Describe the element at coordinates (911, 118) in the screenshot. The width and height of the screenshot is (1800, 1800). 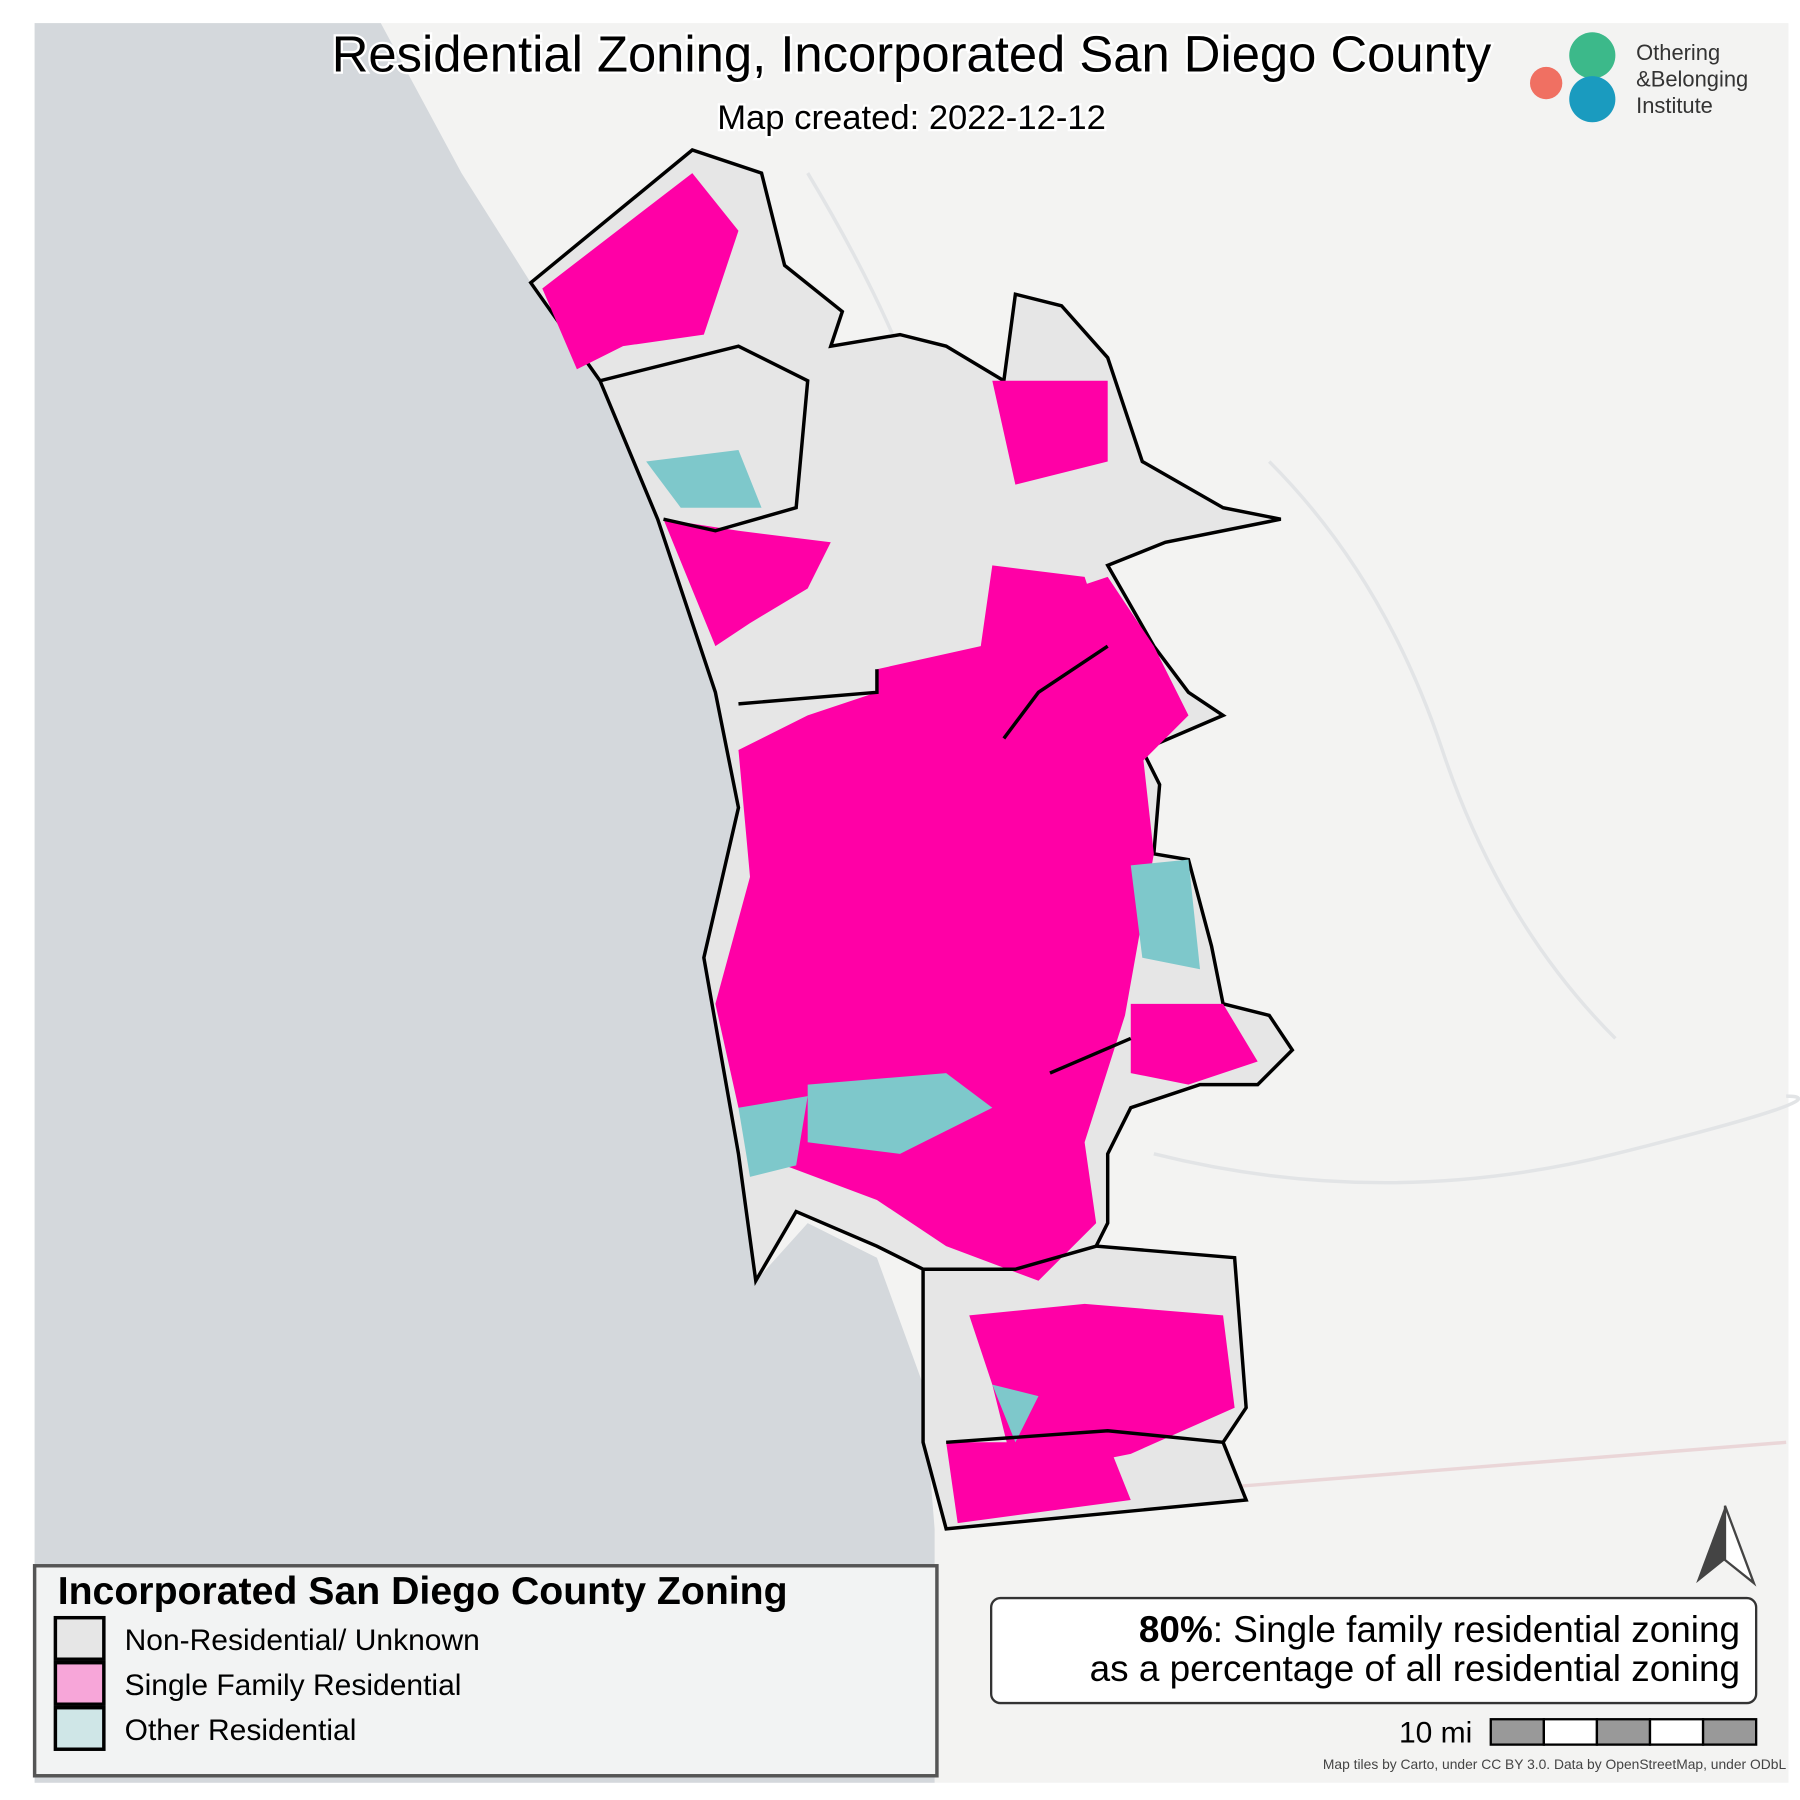
I see `subtitle: Map created: 2022-12-12` at that location.